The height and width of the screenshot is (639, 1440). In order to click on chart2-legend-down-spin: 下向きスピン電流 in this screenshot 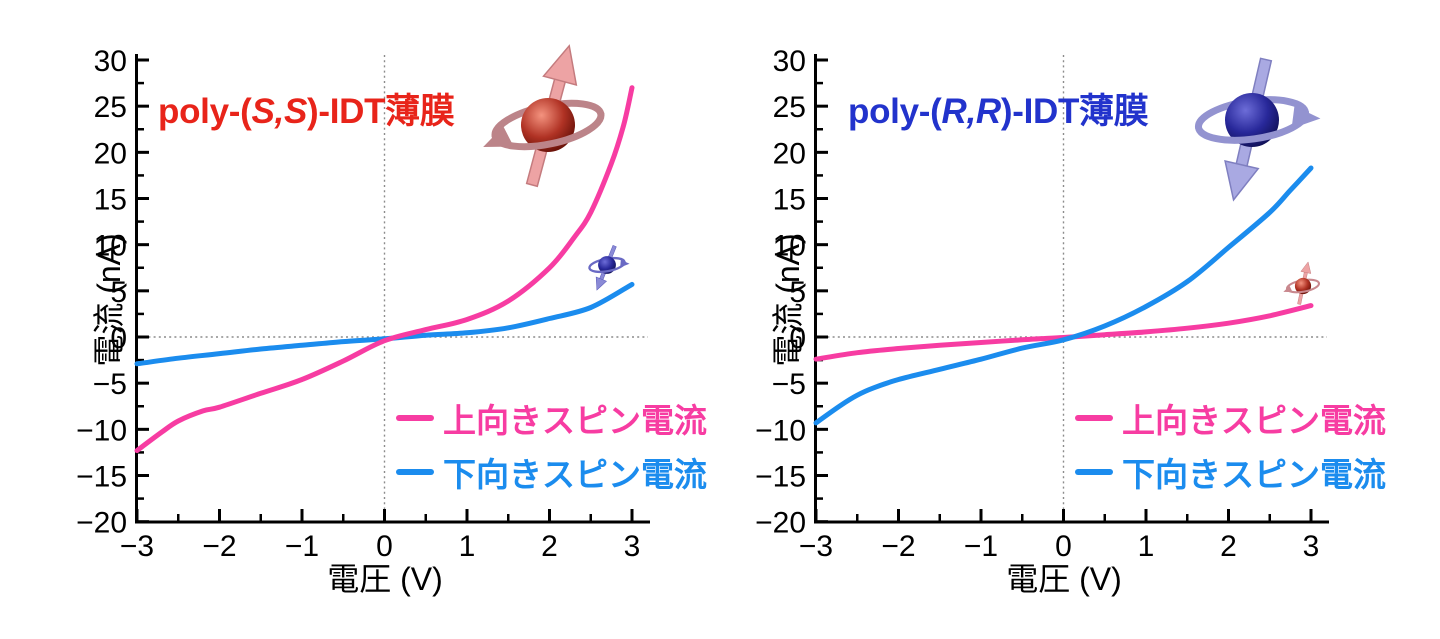, I will do `click(1230, 472)`.